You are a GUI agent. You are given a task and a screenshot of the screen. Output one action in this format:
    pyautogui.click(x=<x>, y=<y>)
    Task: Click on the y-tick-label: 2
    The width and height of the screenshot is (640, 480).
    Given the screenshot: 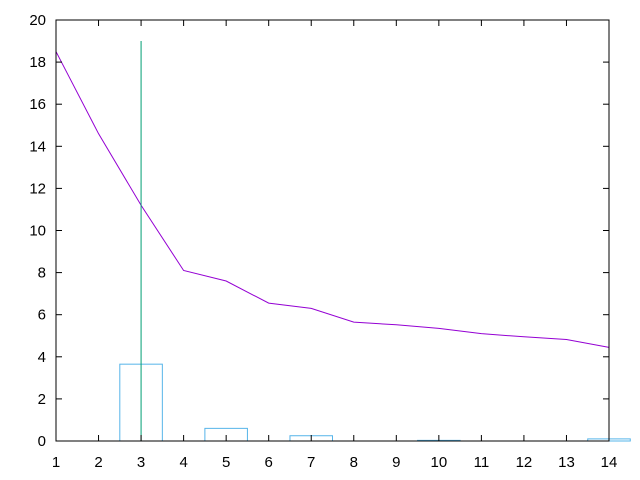 What is the action you would take?
    pyautogui.click(x=42, y=399)
    